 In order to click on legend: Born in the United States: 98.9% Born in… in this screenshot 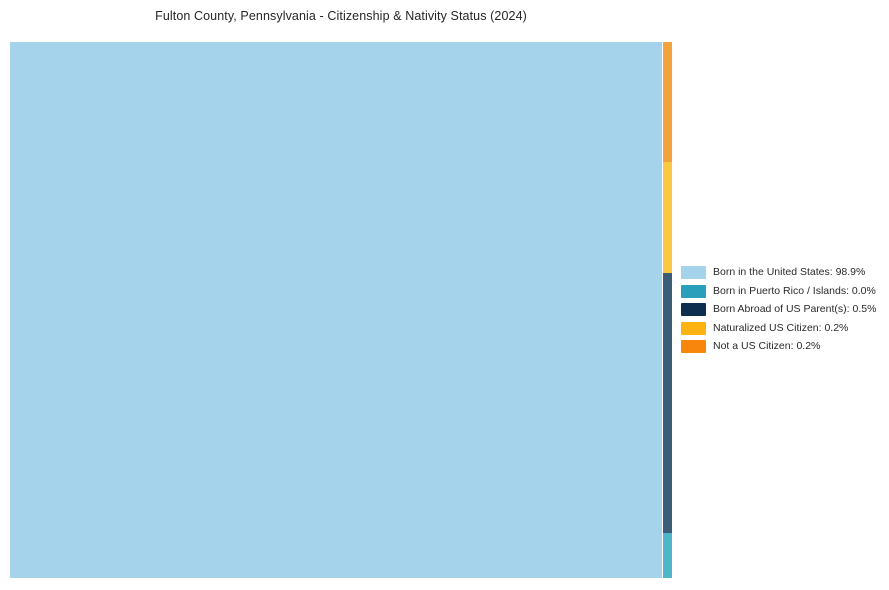, I will do `click(778, 309)`.